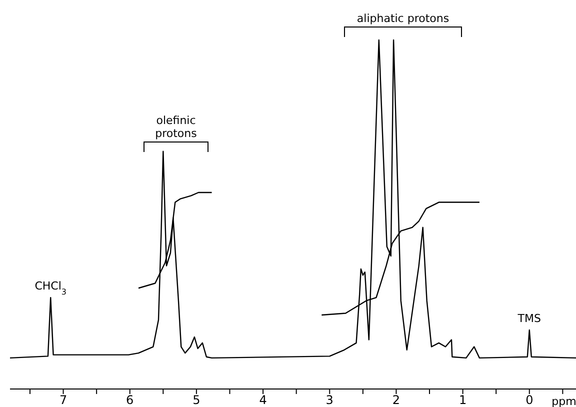  I want to click on x-tick-label: 6, so click(130, 400).